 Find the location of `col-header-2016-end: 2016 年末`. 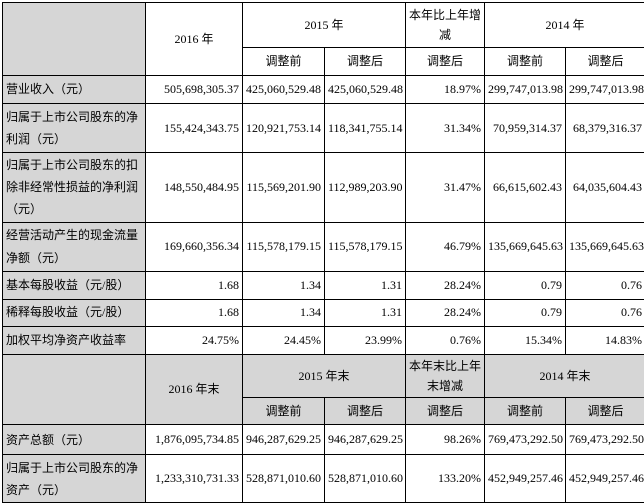

col-header-2016-end: 2016 年末 is located at coordinates (194, 389).